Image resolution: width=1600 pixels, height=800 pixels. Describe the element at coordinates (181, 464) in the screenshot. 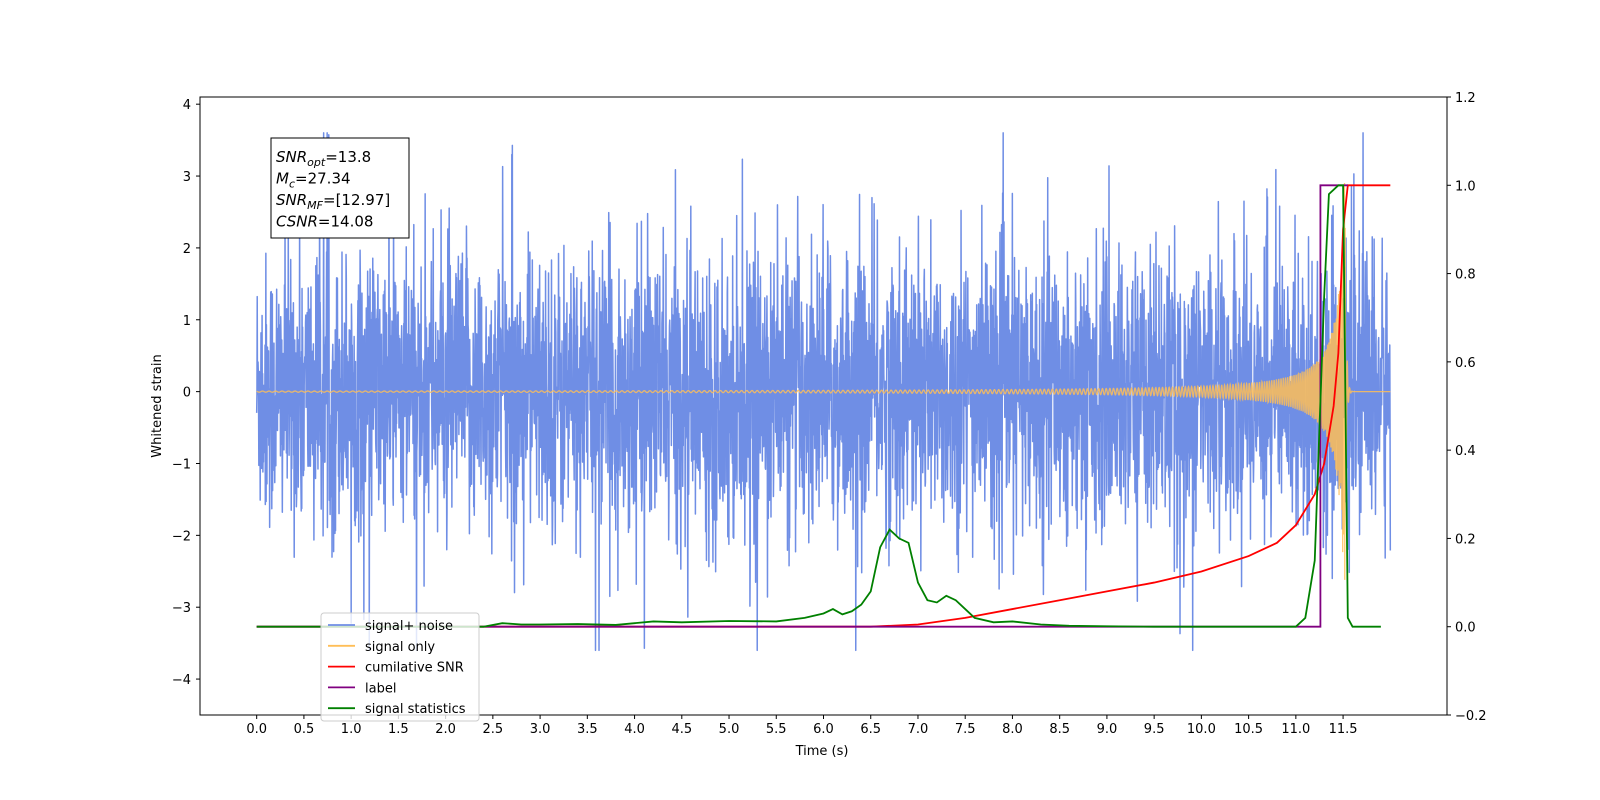

I see `y-left-tick-label: −1` at that location.